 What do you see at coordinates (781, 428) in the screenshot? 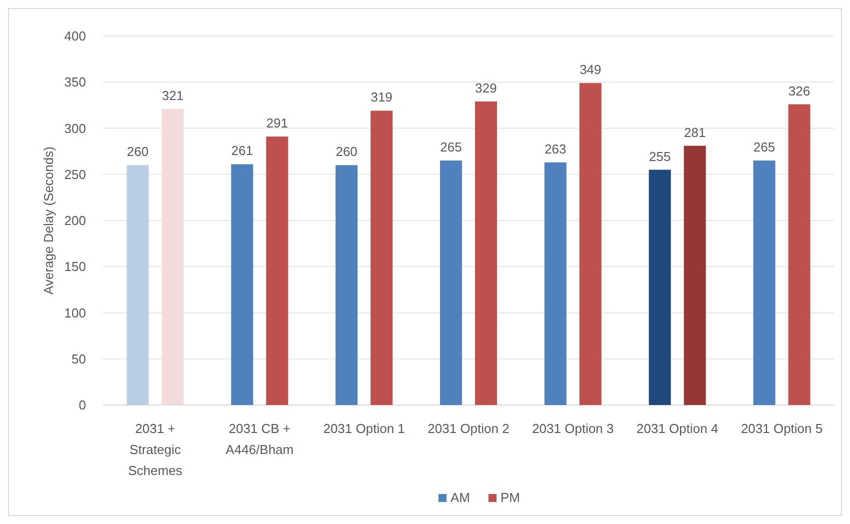
I see `x-tick-label: 2031 Option 5` at bounding box center [781, 428].